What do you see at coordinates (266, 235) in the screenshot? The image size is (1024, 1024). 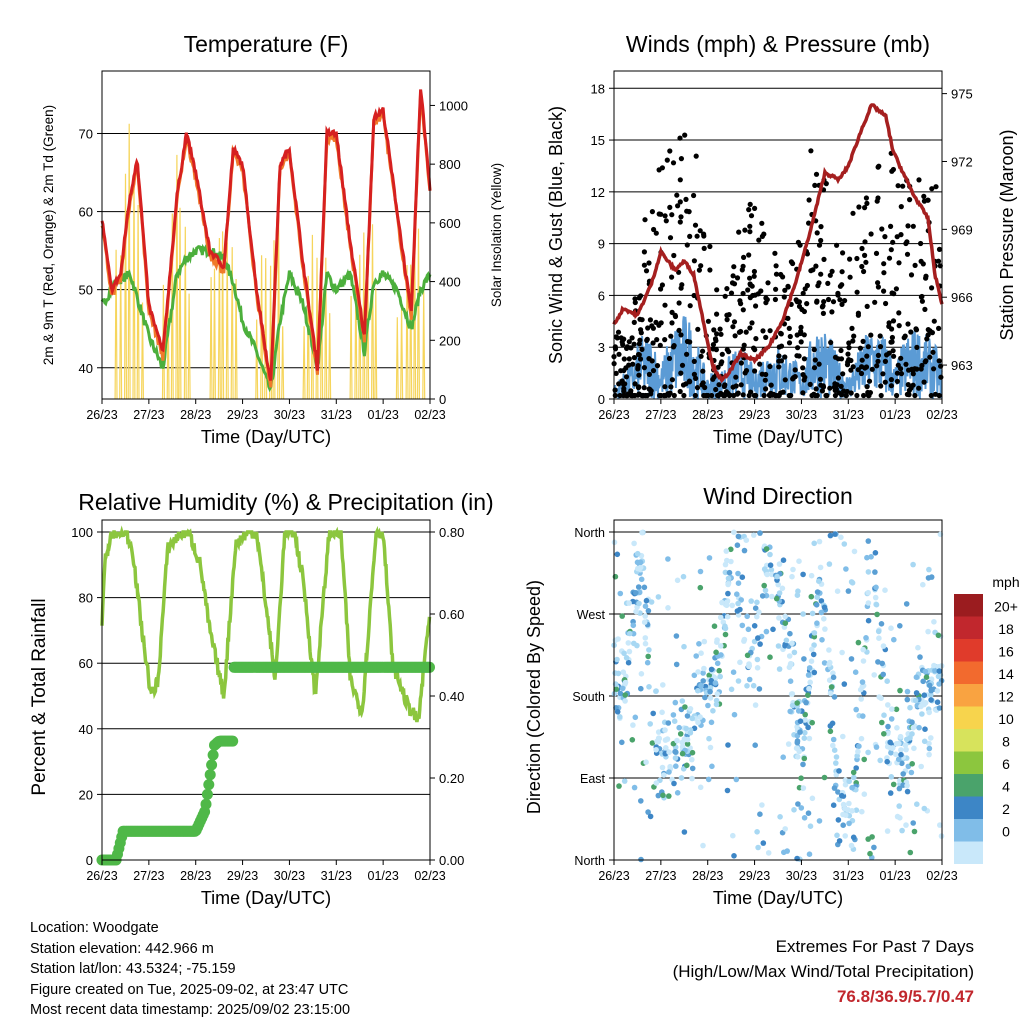 I see `temperature-plot-frame` at bounding box center [266, 235].